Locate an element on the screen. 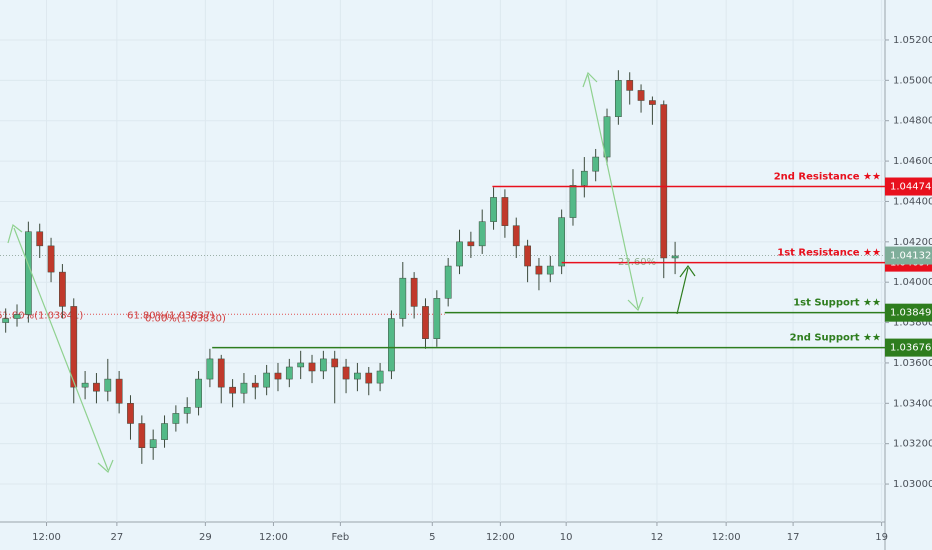 This screenshot has height=550, width=932. y-tick-label: 1.05000 is located at coordinates (912, 80).